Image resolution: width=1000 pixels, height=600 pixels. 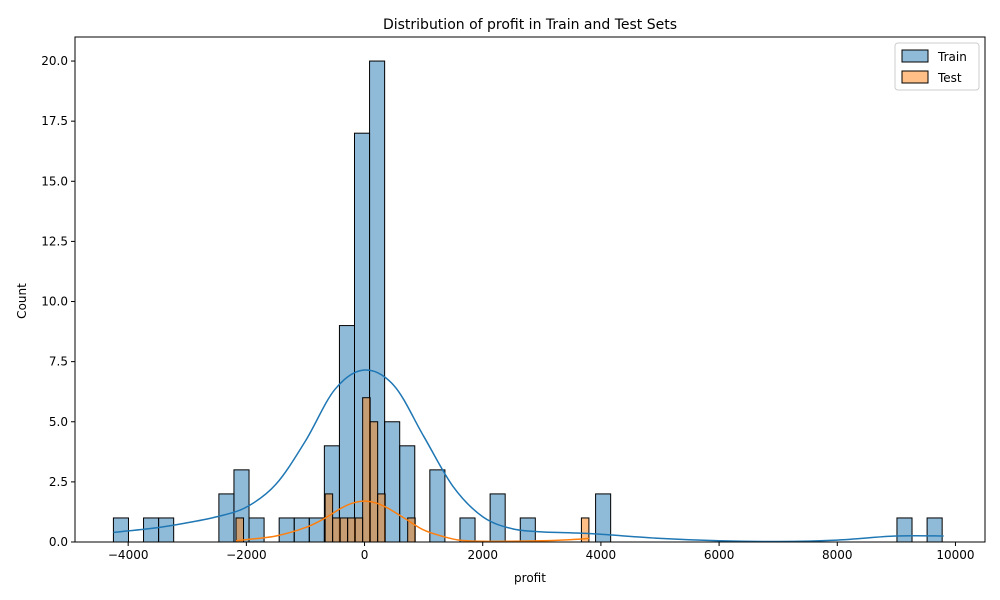 What do you see at coordinates (58, 362) in the screenshot?
I see `y-tick-label: 7.5` at bounding box center [58, 362].